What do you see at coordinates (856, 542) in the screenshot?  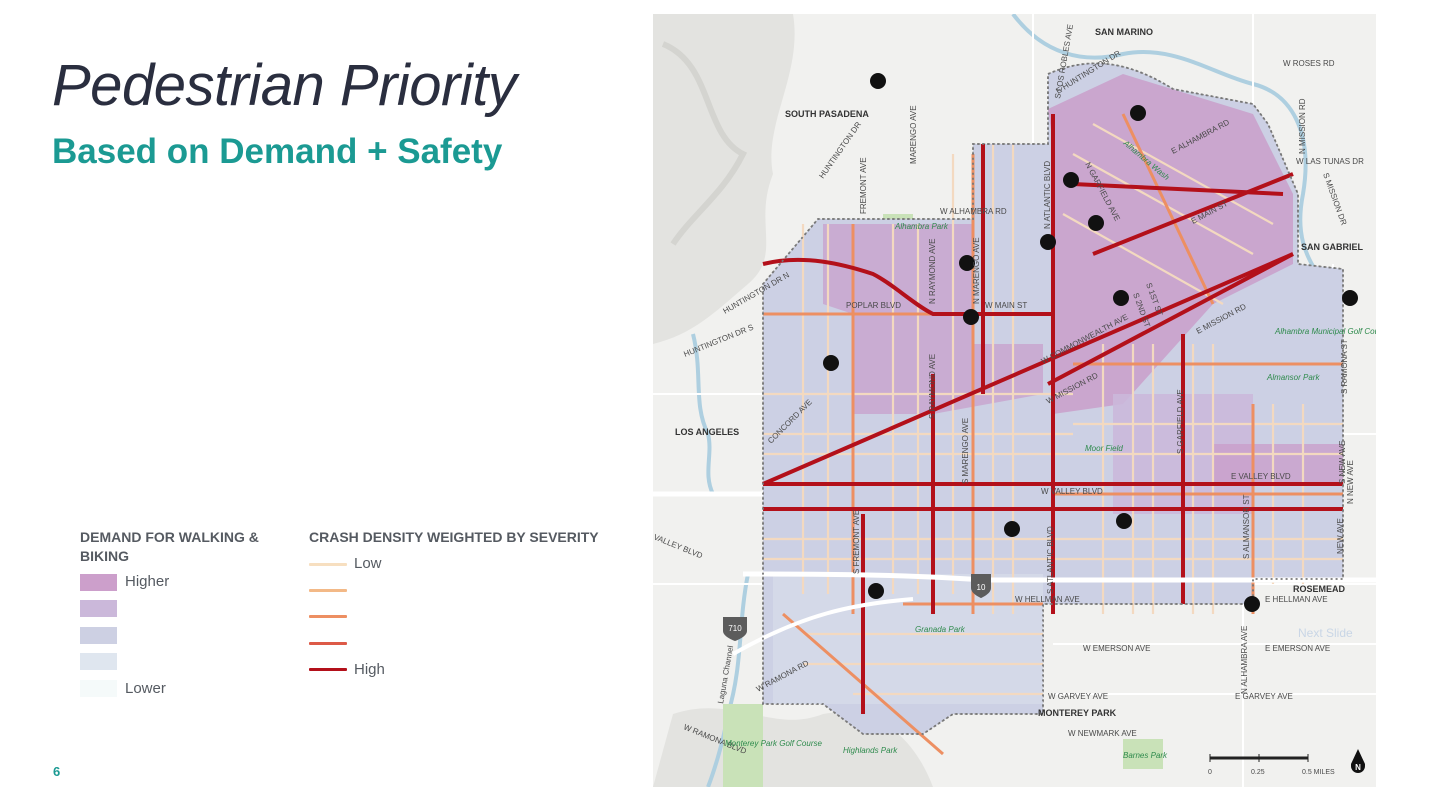 I see `street-s-fremont-ave: S FREMONT AVE` at bounding box center [856, 542].